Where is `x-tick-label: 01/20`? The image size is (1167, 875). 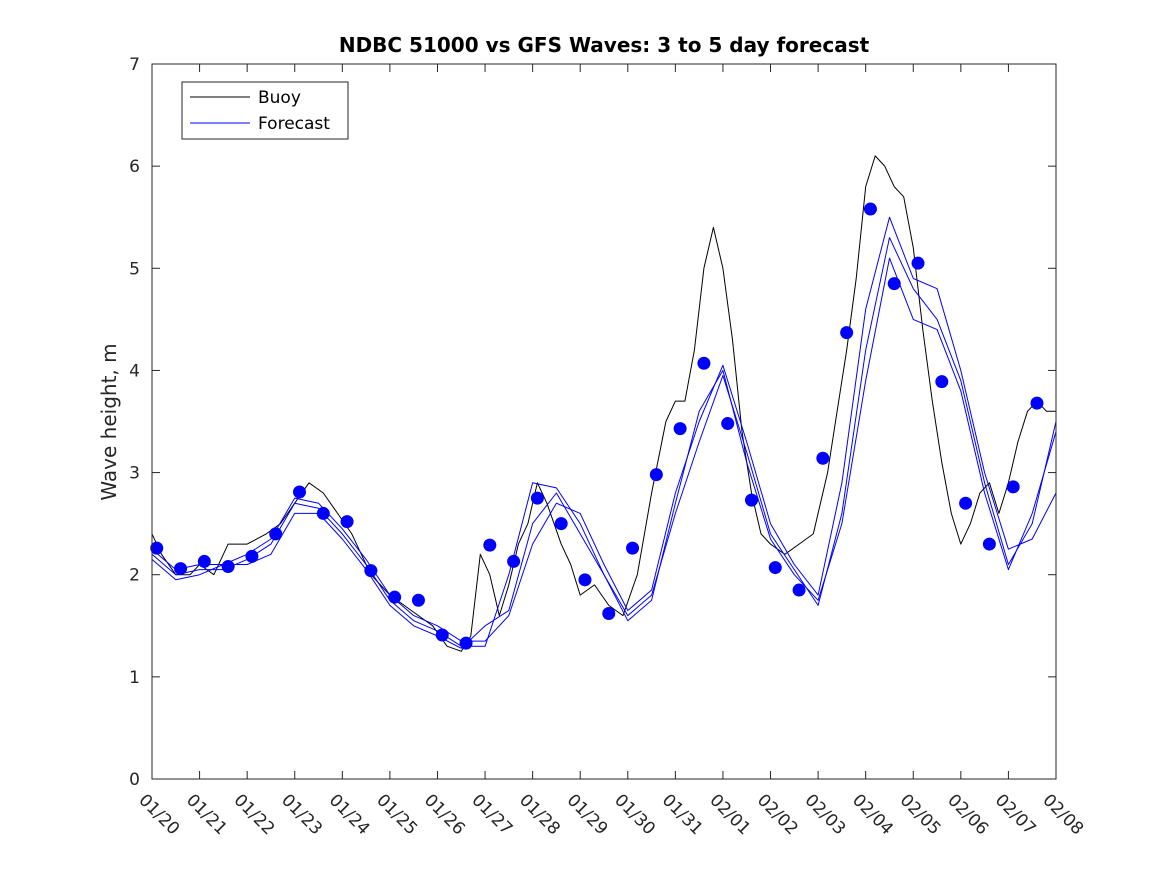
x-tick-label: 01/20 is located at coordinates (158, 814).